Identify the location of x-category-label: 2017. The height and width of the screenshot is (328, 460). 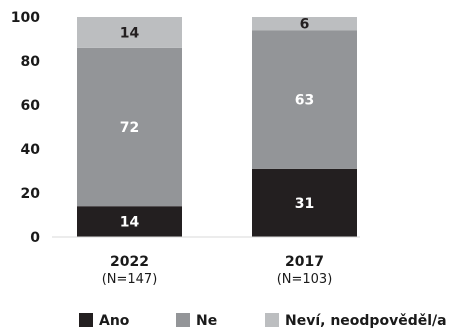
(304, 262).